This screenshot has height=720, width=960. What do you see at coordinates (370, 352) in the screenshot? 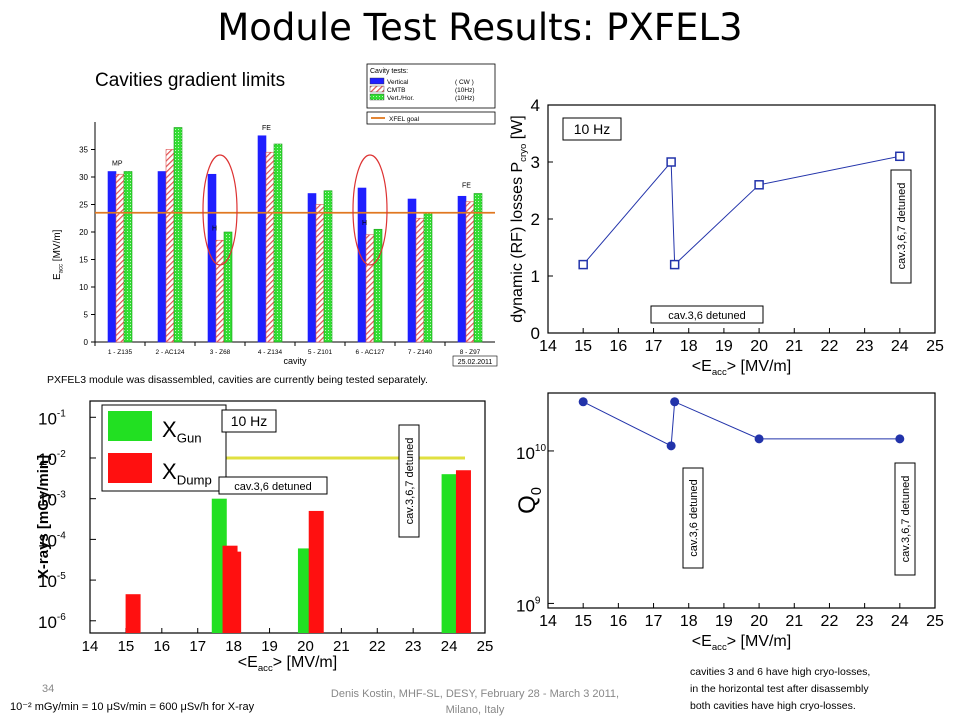
I see `x-tick-label: 6 - AC127` at bounding box center [370, 352].